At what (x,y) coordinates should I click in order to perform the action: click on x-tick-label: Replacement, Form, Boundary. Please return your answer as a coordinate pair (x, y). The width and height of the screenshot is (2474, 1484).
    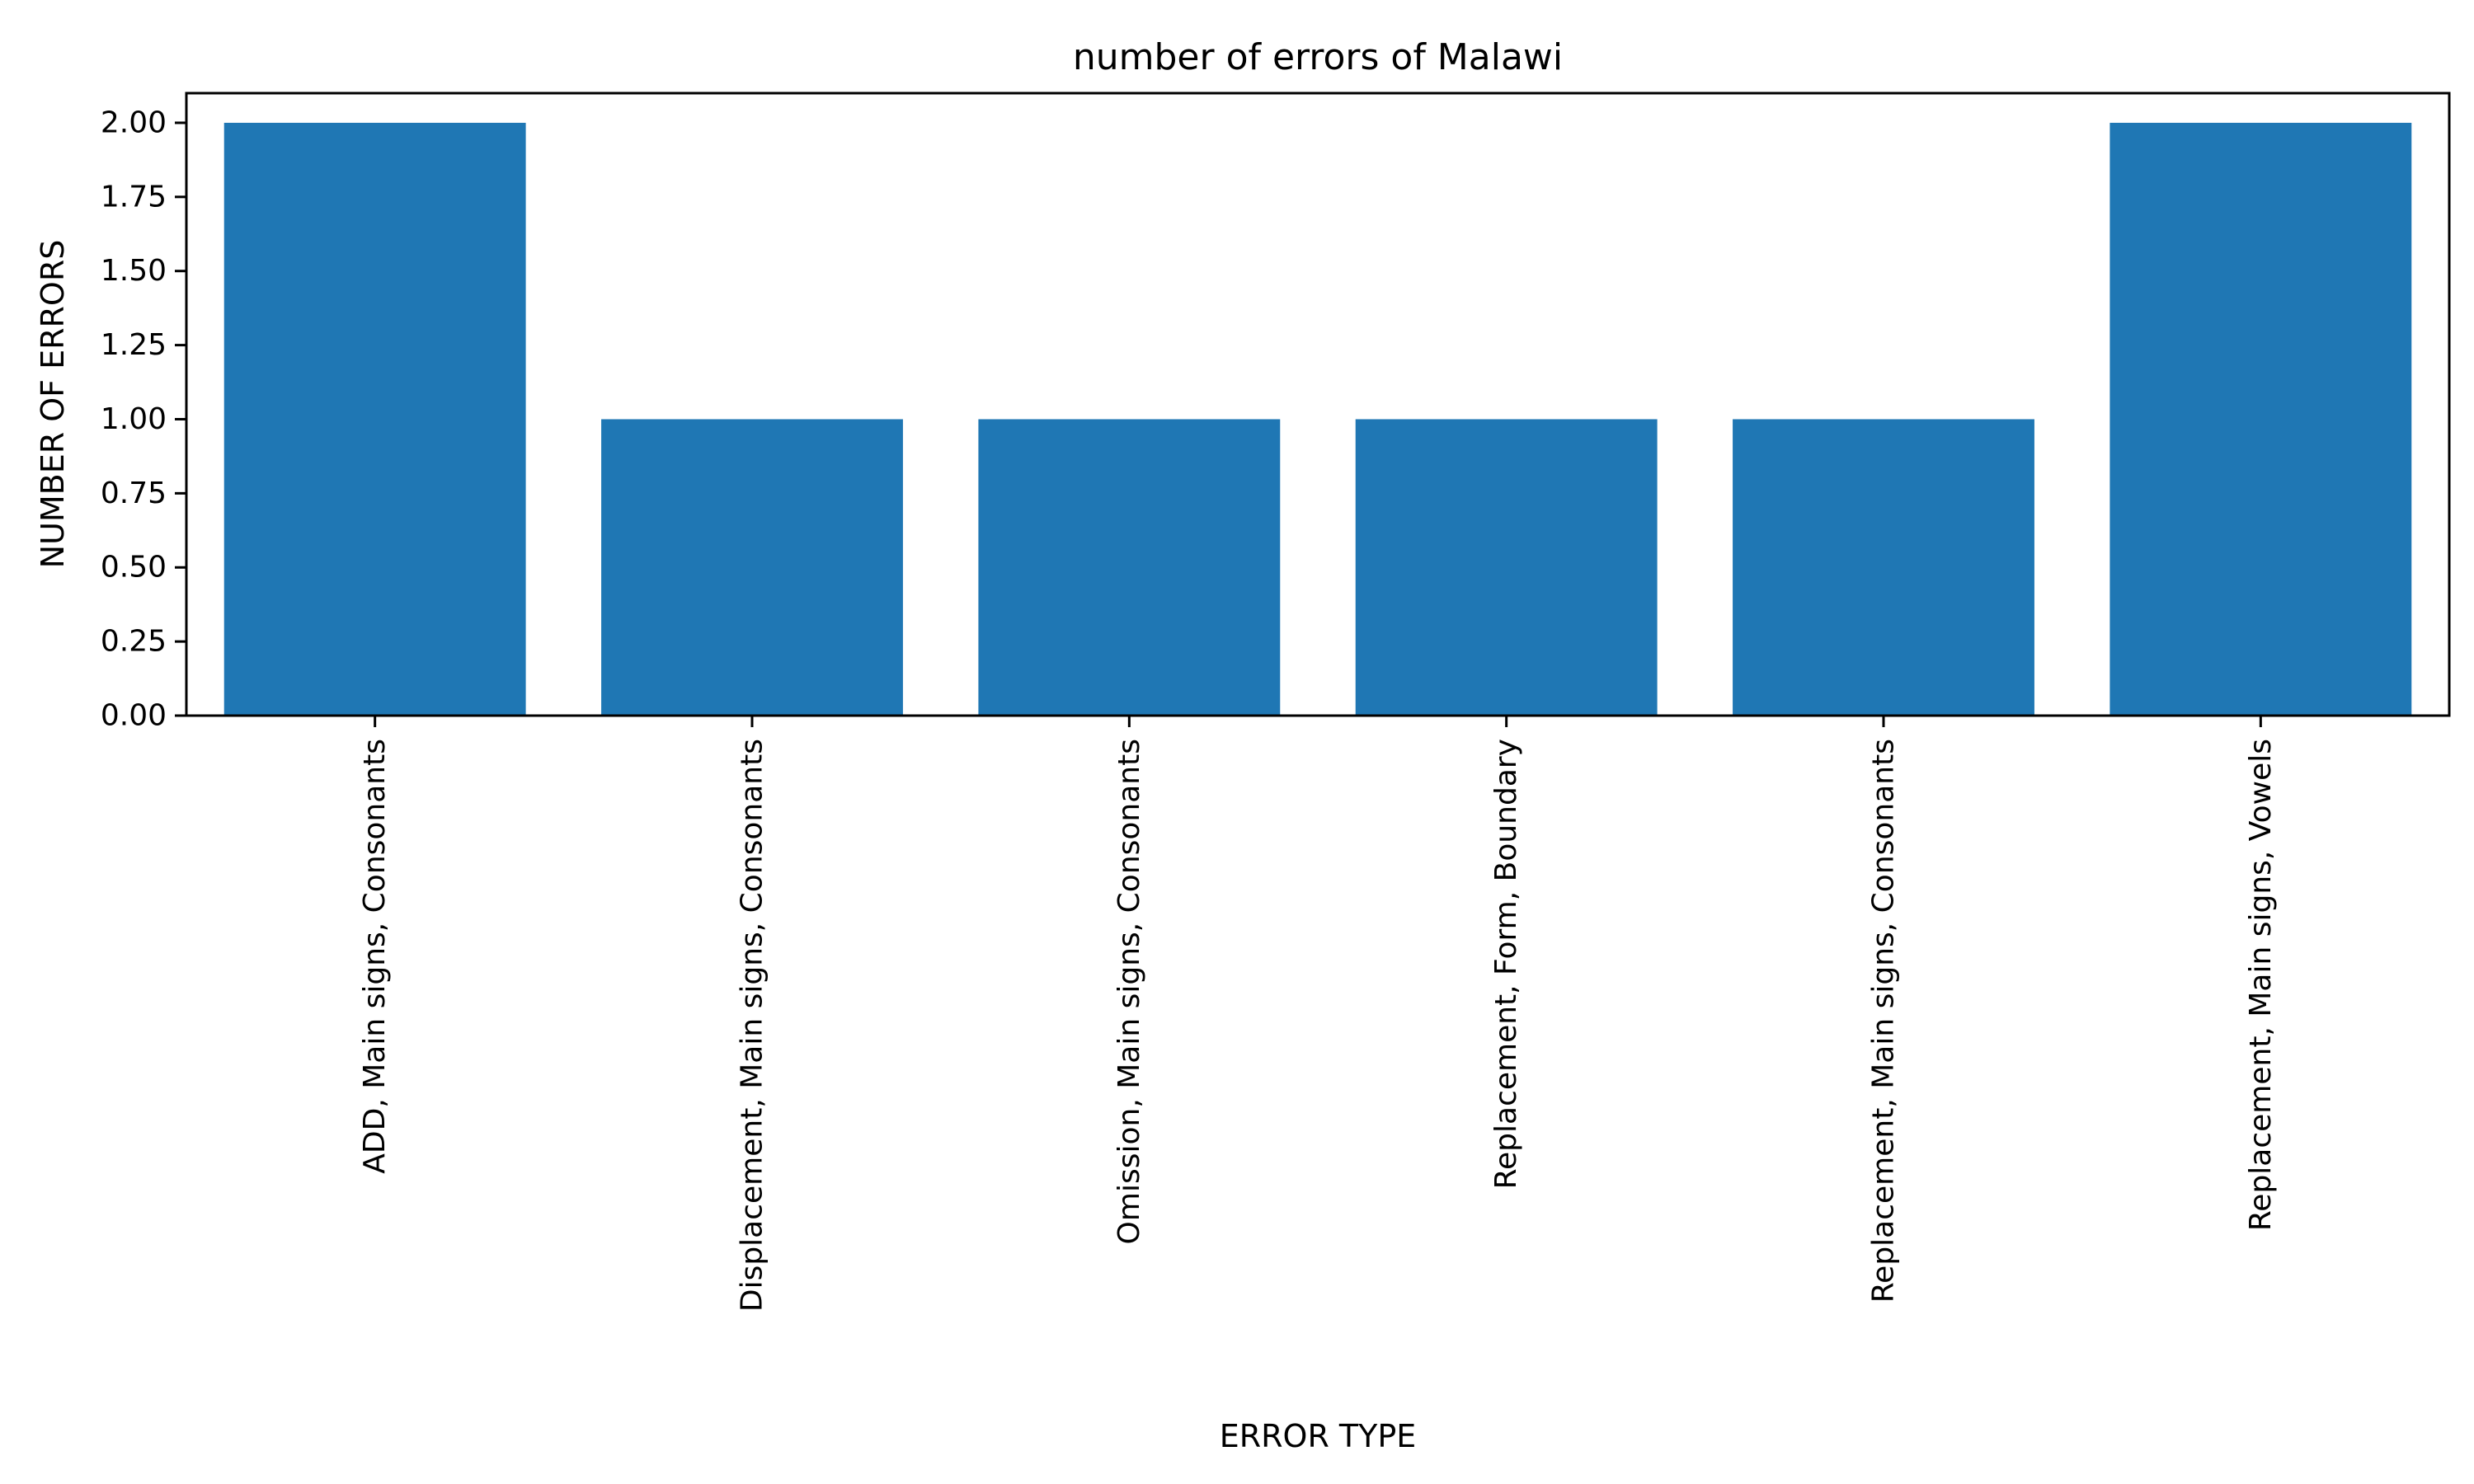
    Looking at the image, I should click on (1506, 964).